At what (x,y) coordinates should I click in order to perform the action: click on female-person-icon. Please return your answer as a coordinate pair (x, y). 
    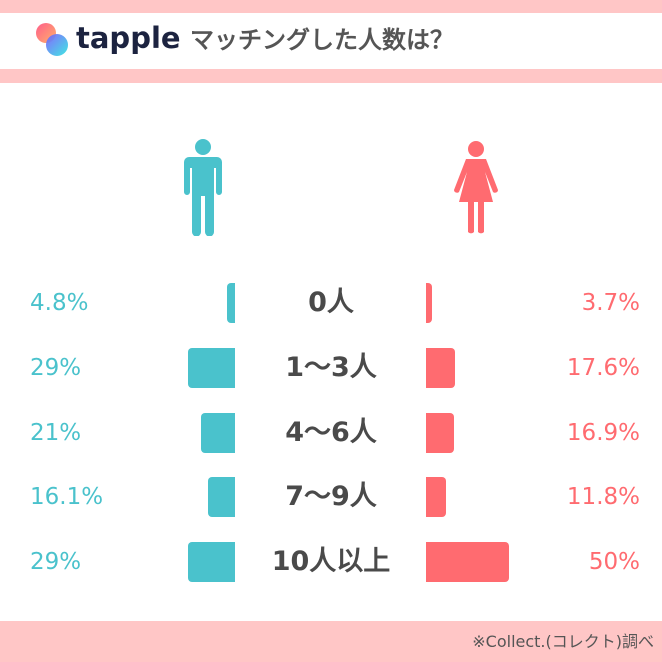
    Looking at the image, I should click on (476, 187).